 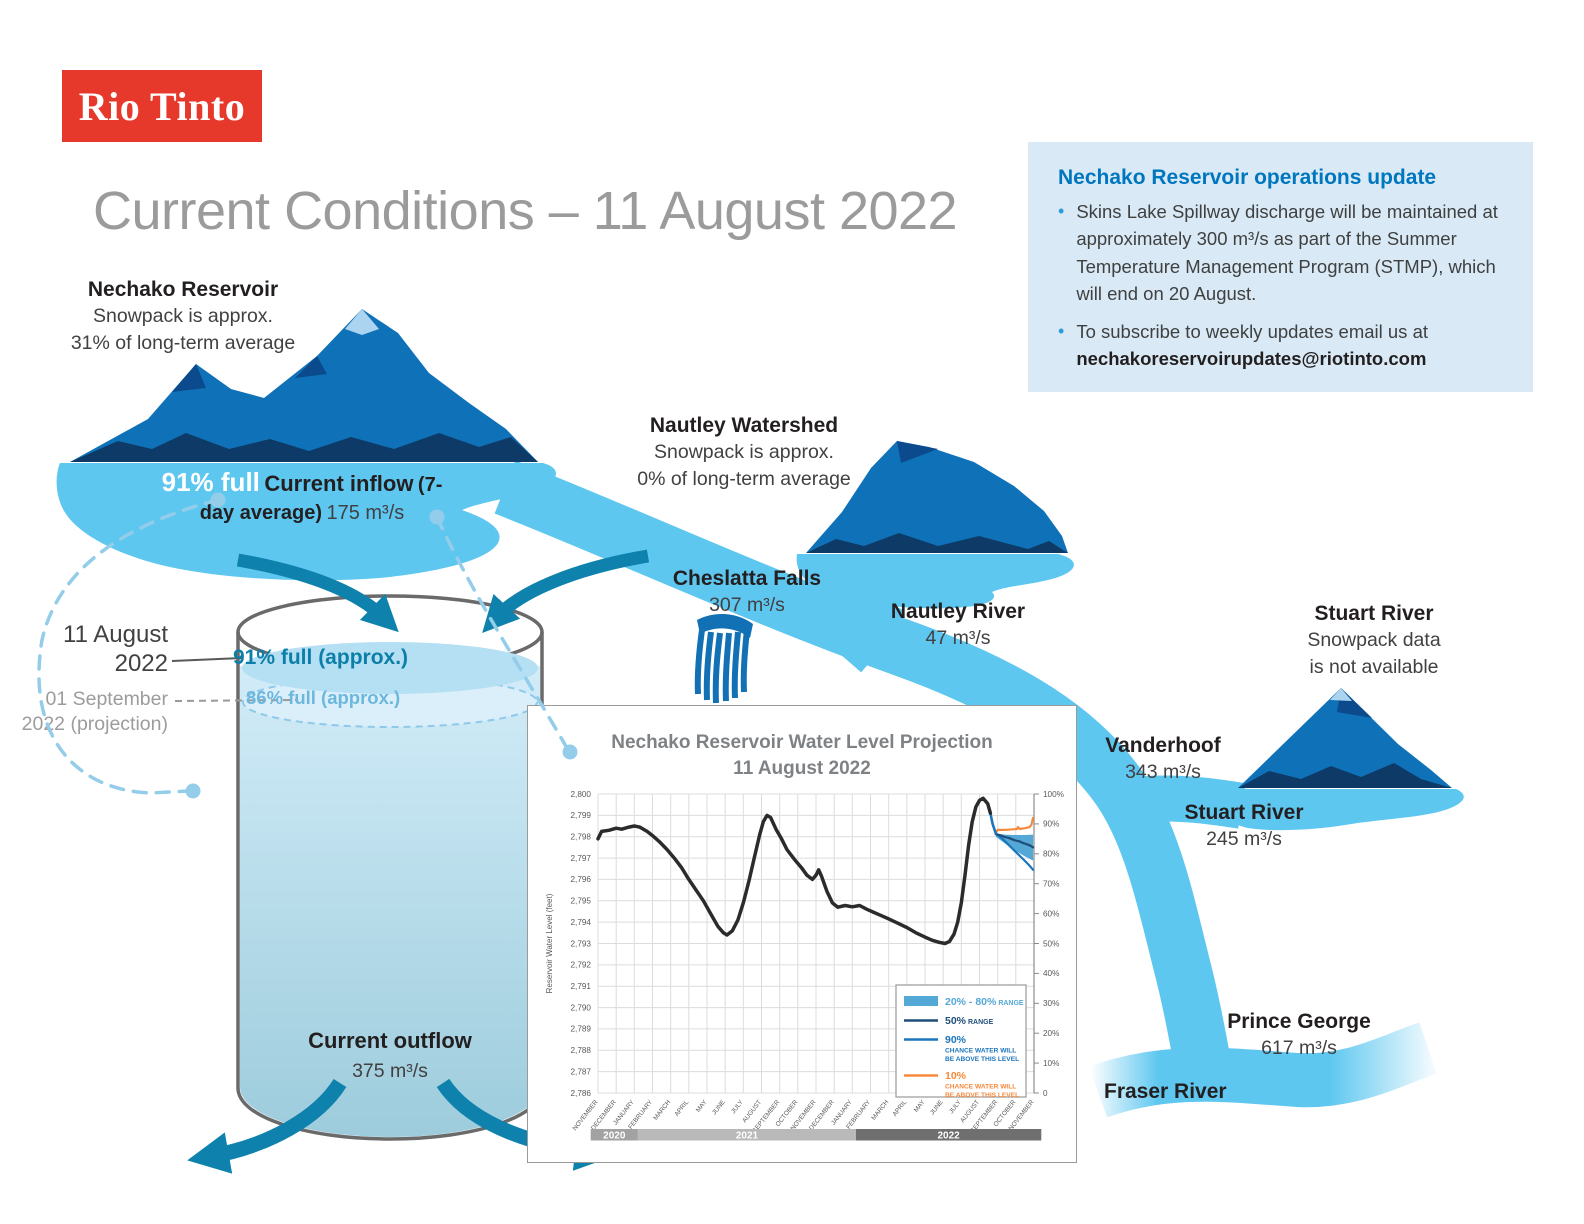 I want to click on svg-text: 2,790, so click(x=581, y=1007).